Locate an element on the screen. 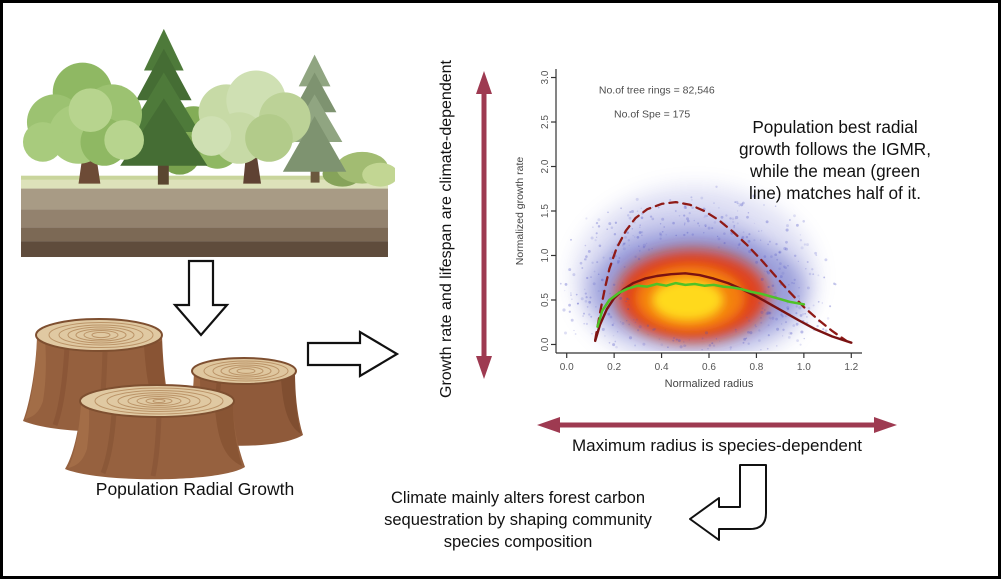  stumps-illustration is located at coordinates (163, 399).